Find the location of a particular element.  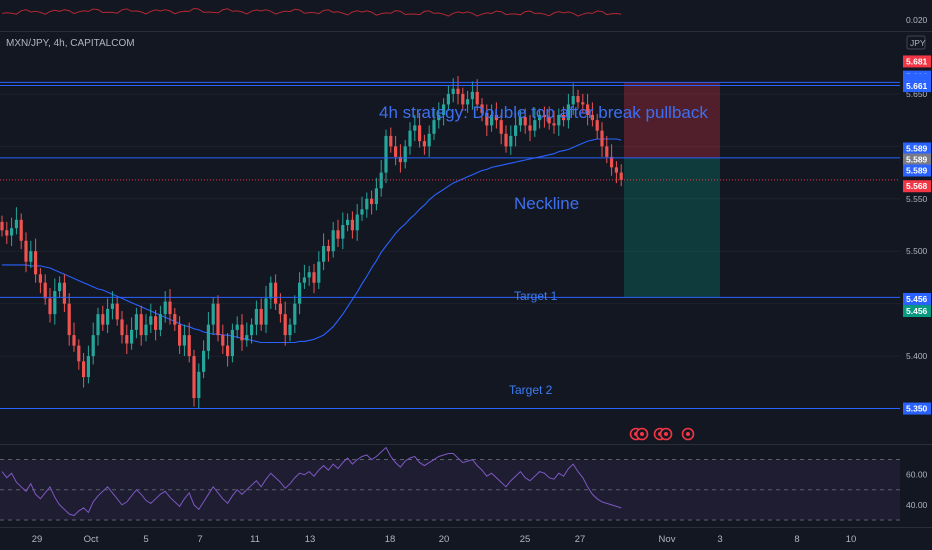

neckline-label: Neckline is located at coordinates (546, 203).